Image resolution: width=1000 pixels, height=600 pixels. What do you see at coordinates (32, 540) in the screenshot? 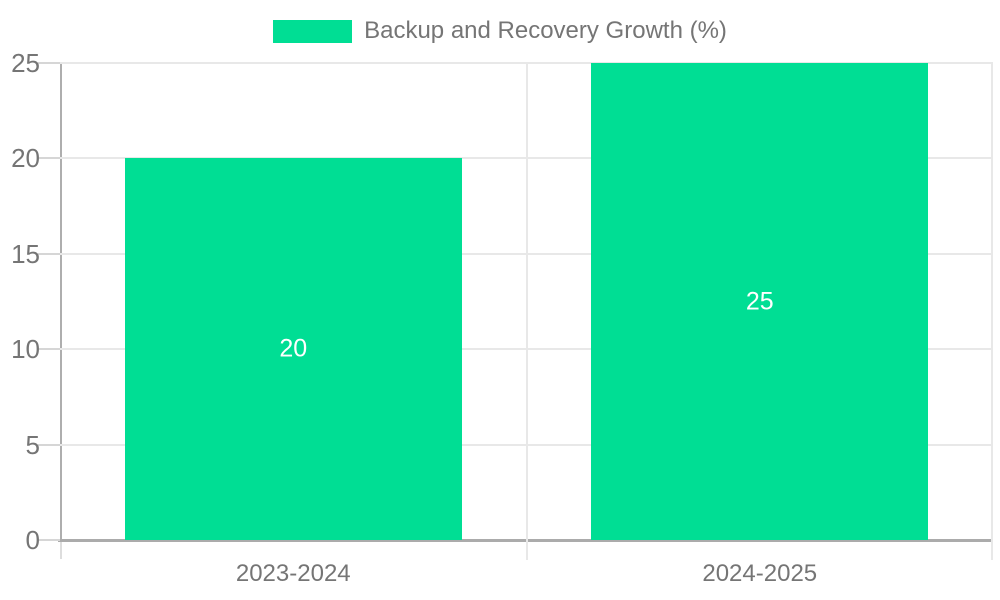
I see `y-tick-label: 0` at bounding box center [32, 540].